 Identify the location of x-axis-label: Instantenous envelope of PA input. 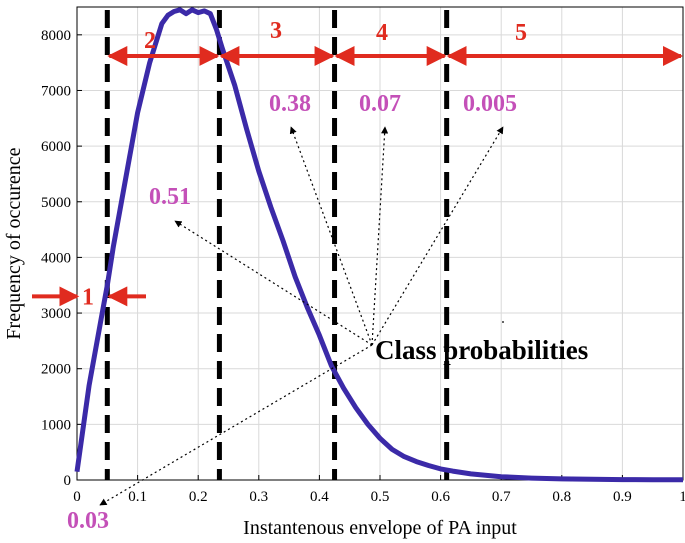
(380, 528).